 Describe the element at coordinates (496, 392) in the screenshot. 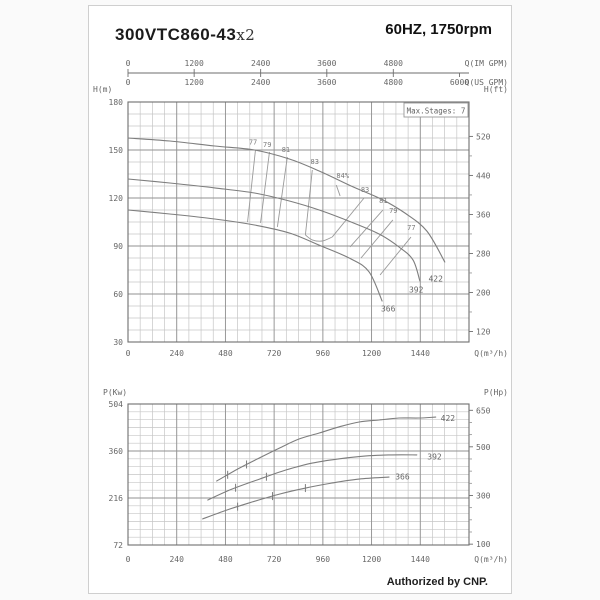

I see `y2-axis-unit: P(Hp)` at that location.